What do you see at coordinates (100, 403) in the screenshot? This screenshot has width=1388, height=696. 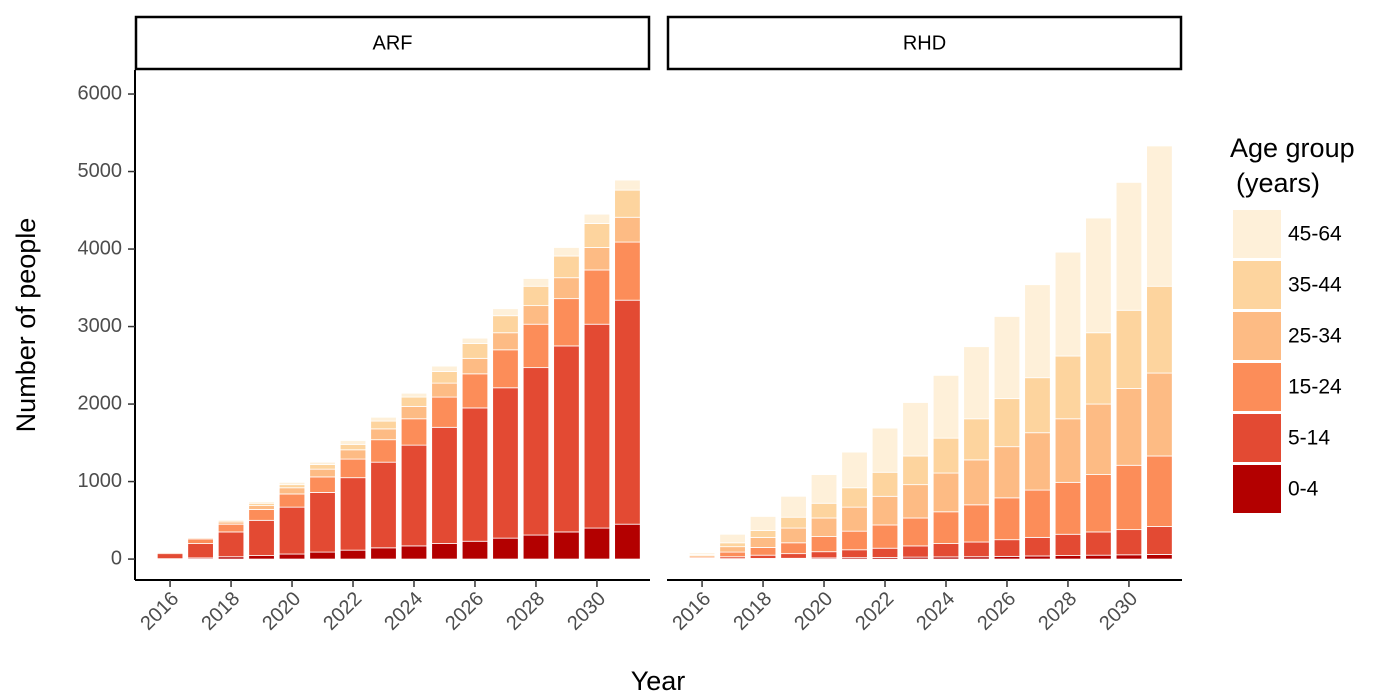 I see `y-tick-label: 2000` at bounding box center [100, 403].